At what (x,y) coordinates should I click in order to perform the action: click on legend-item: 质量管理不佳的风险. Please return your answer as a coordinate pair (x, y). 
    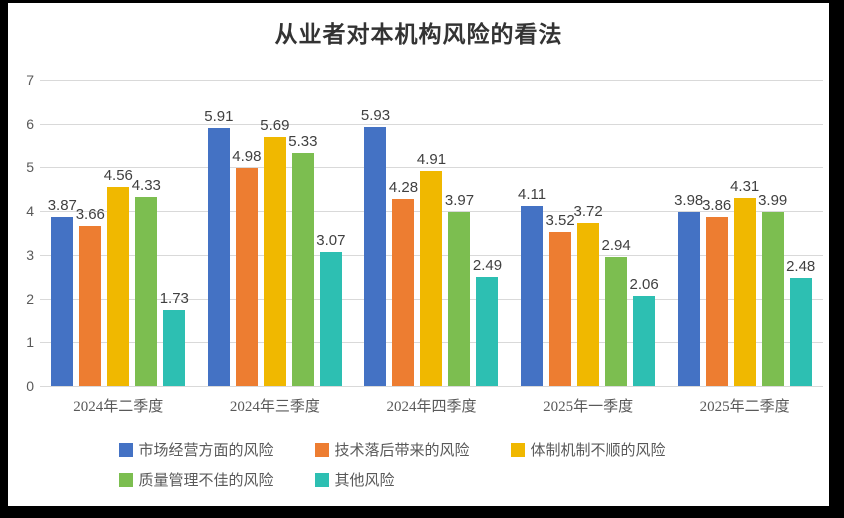
    Looking at the image, I should click on (216, 479).